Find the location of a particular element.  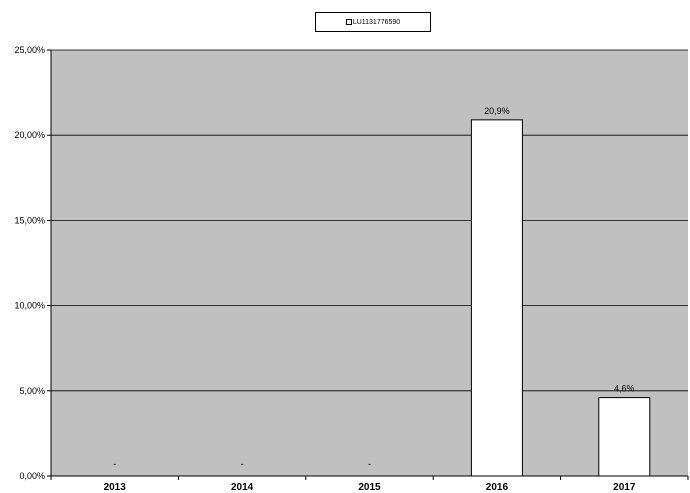

y-tick-label: 5,00% is located at coordinates (32, 391).